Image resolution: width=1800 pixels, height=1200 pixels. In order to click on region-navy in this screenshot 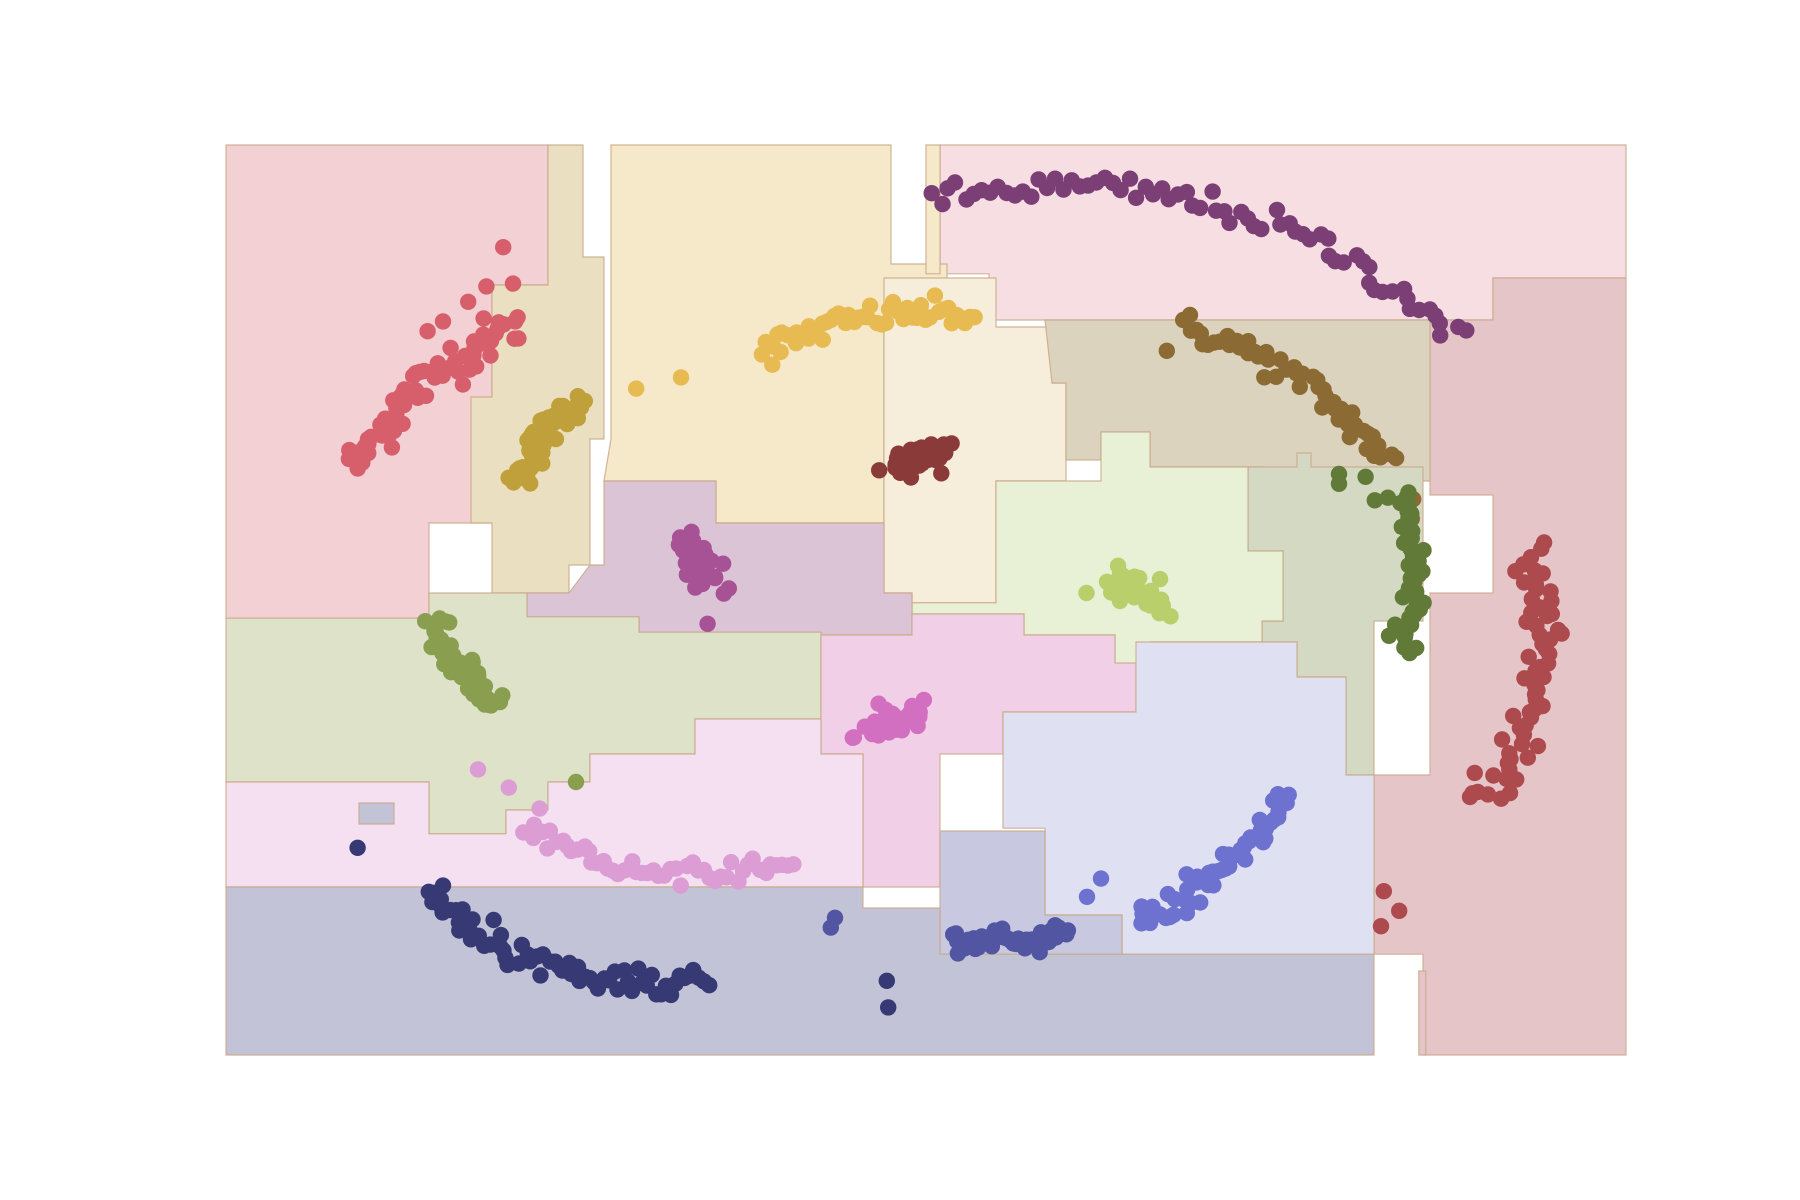, I will do `click(800, 971)`.